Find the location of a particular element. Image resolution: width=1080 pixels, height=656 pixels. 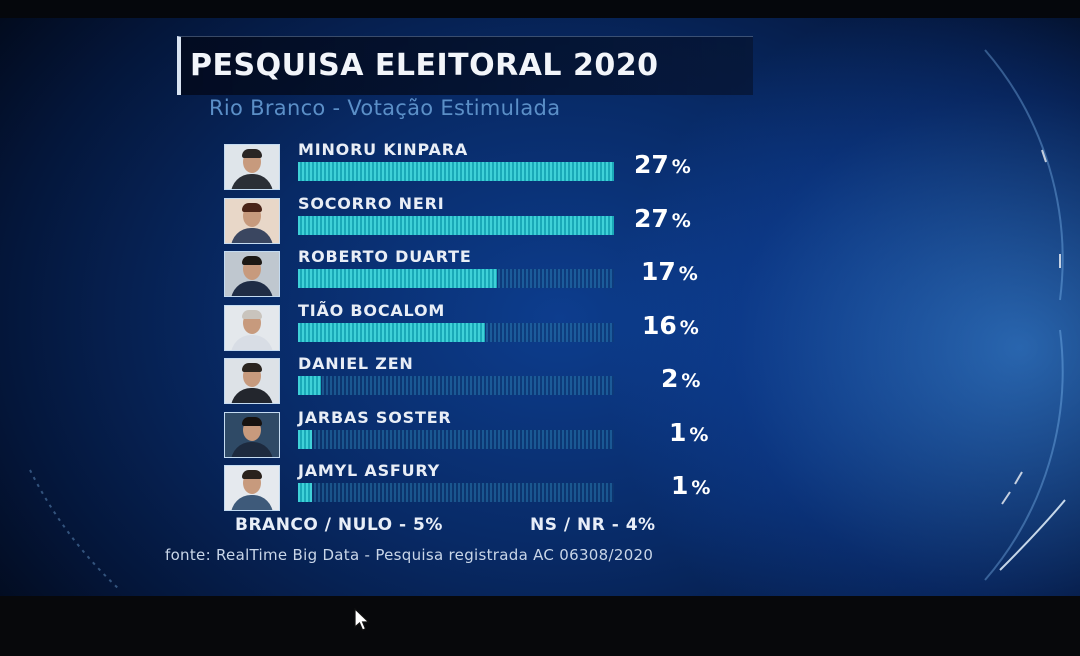

candidate-row: SOCORRO NERI 27% is located at coordinates (540, 222).